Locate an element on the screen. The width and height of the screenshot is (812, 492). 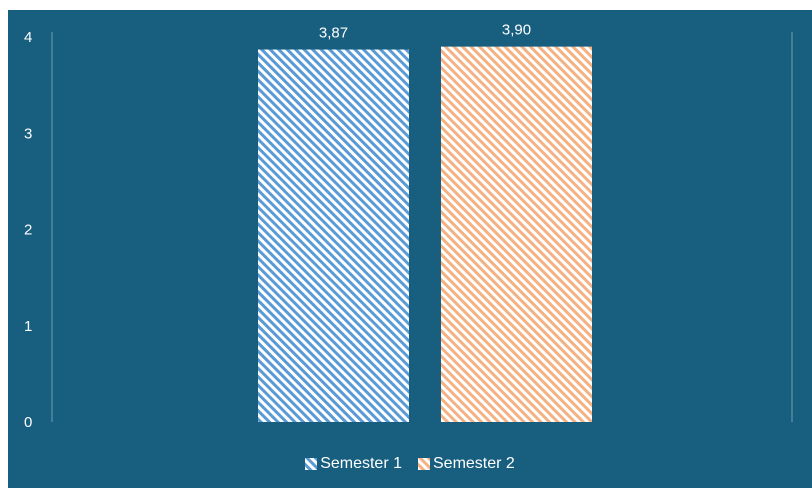
y-tick-label: 3 is located at coordinates (28, 133).